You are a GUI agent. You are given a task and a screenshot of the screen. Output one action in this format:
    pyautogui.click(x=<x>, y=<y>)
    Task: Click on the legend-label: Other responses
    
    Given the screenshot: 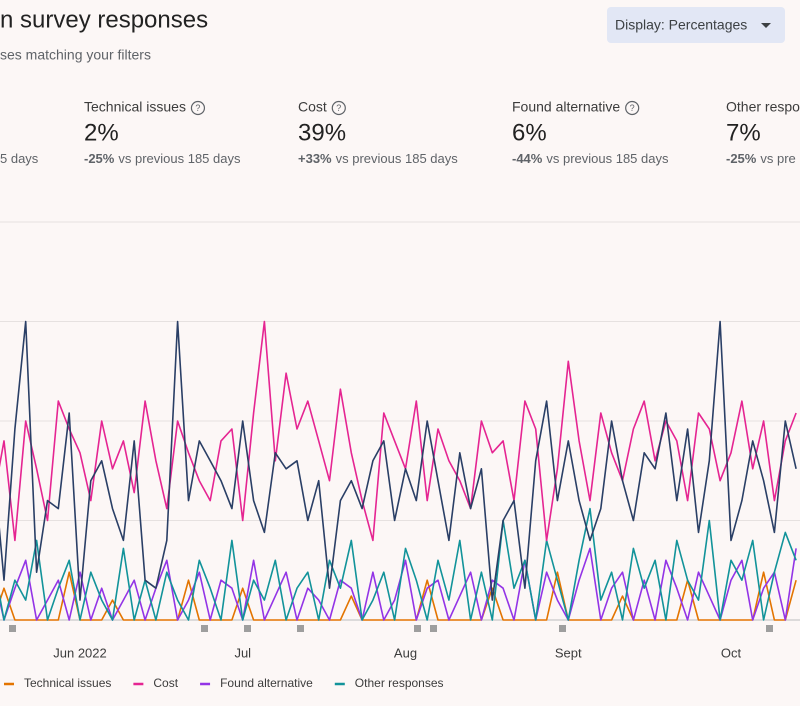 What is the action you would take?
    pyautogui.click(x=399, y=683)
    